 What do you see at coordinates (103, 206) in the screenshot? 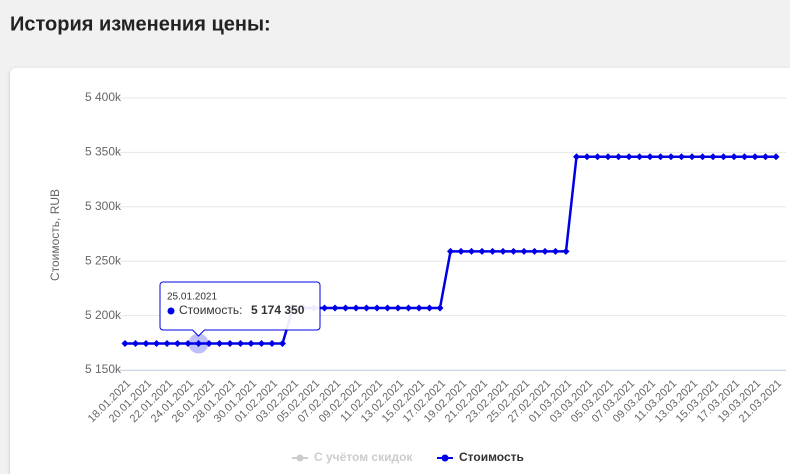
I see `y-tick-label: 5 300k` at bounding box center [103, 206].